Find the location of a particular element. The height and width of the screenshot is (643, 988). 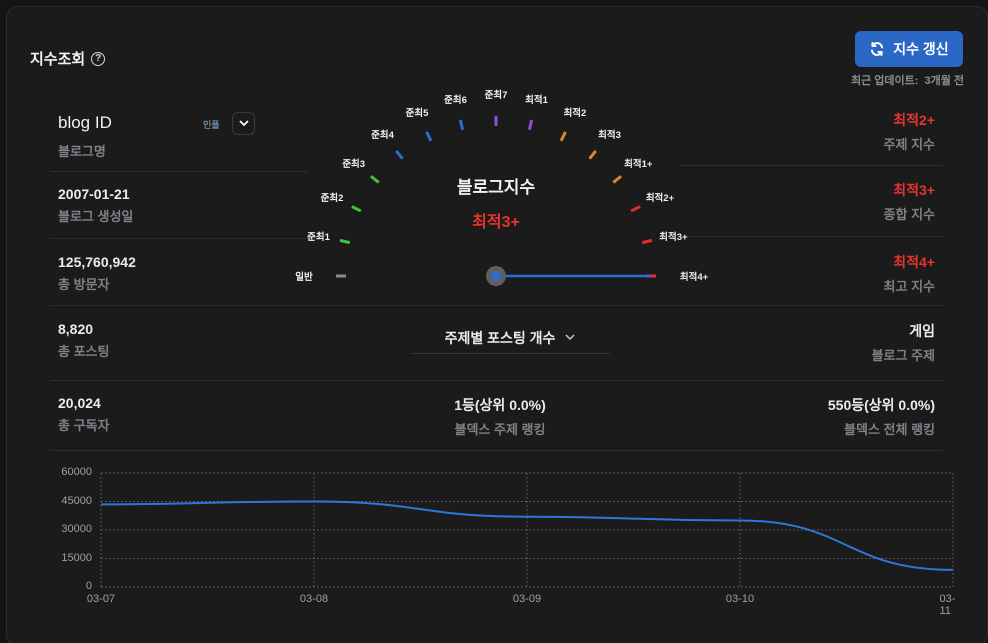

gauge-tick-label: 준최4 is located at coordinates (382, 135).